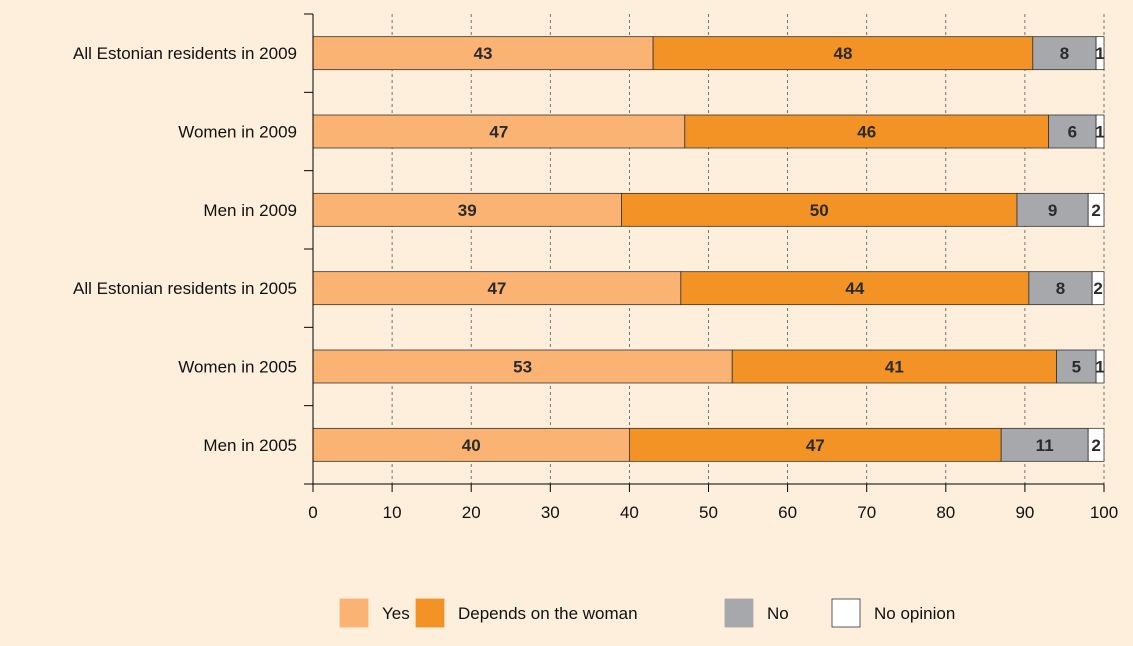 This screenshot has height=646, width=1133. I want to click on data-label-no-opinion-6: 2, so click(1095, 445).